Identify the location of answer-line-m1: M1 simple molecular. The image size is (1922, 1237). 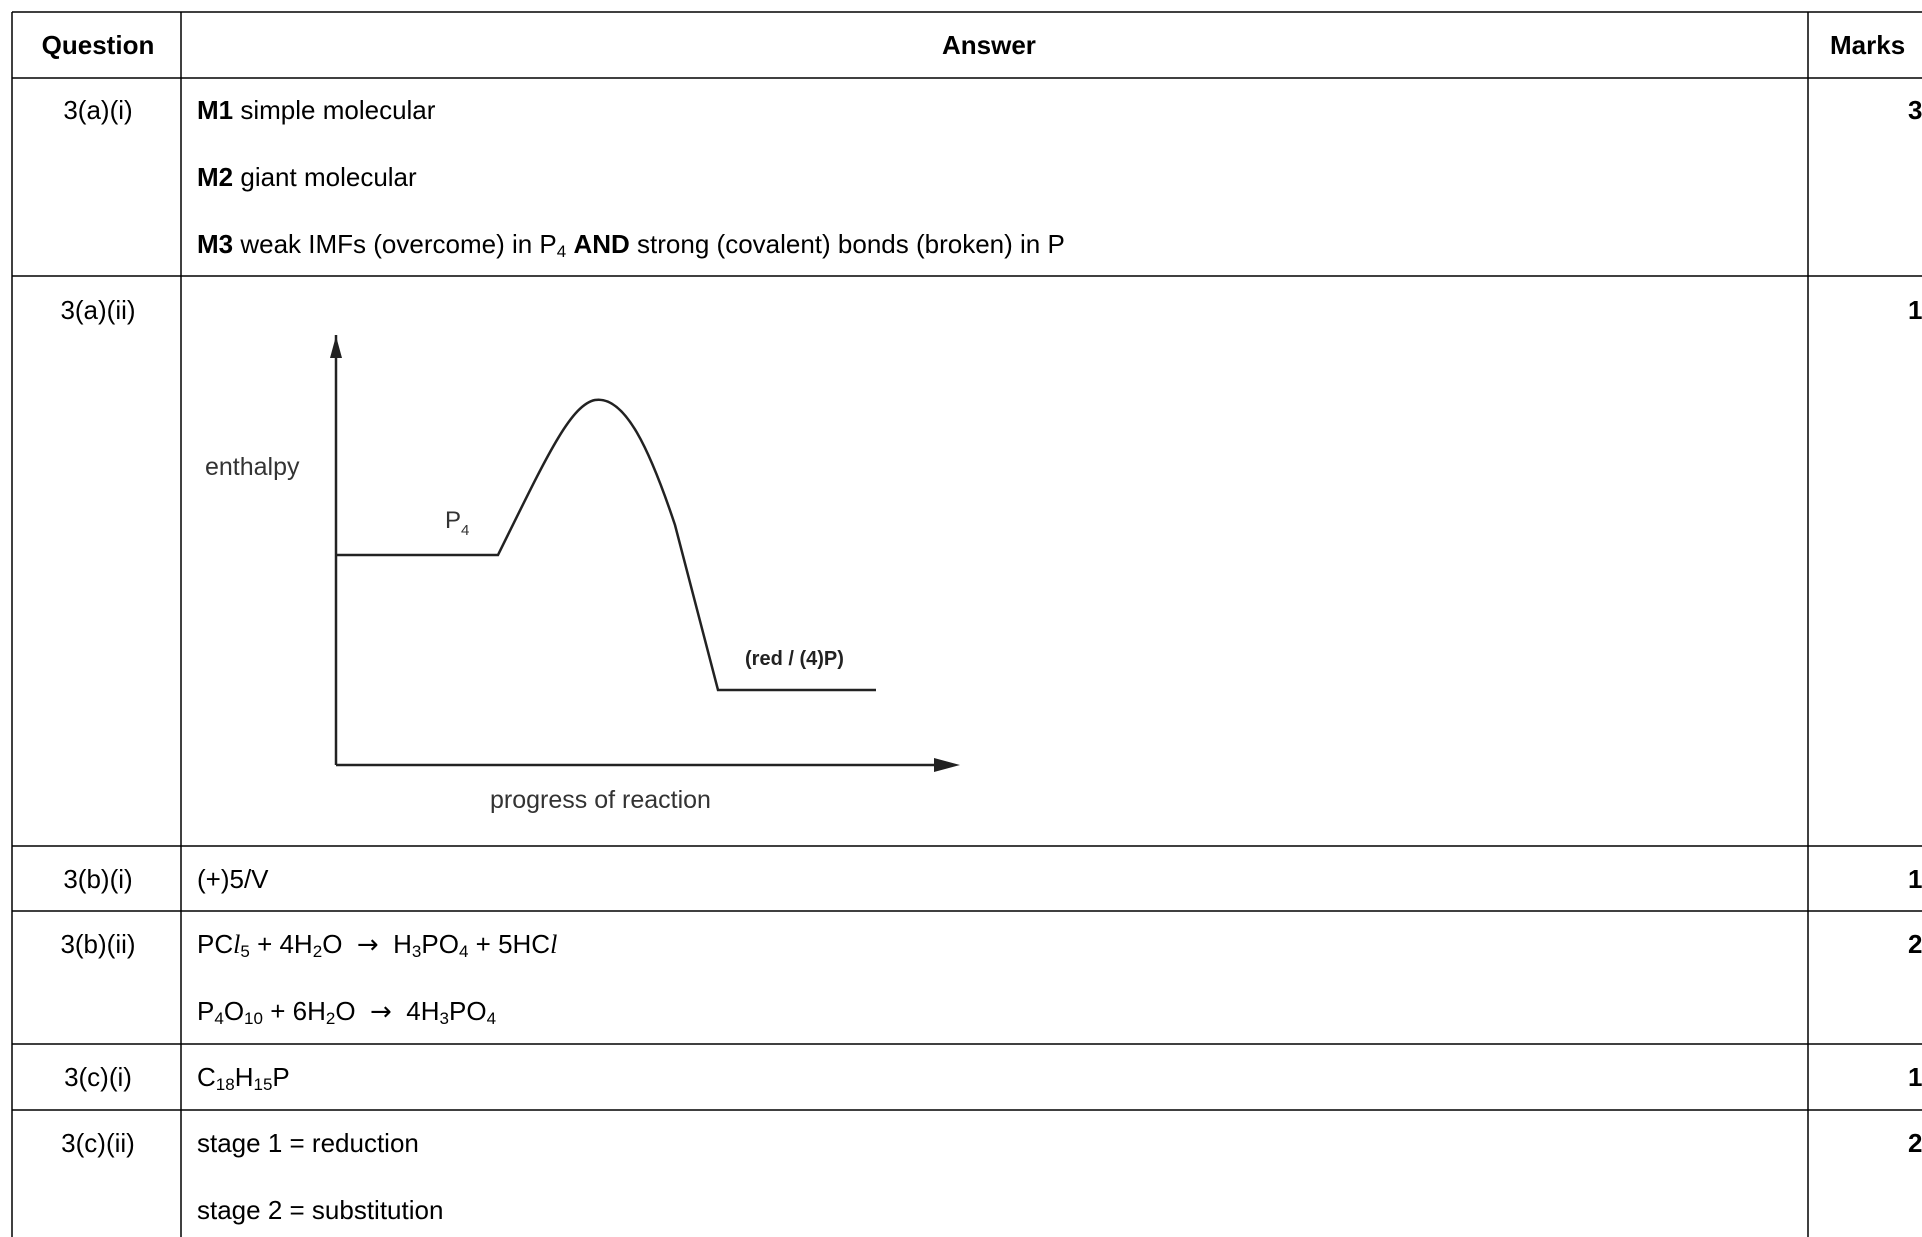
(316, 110).